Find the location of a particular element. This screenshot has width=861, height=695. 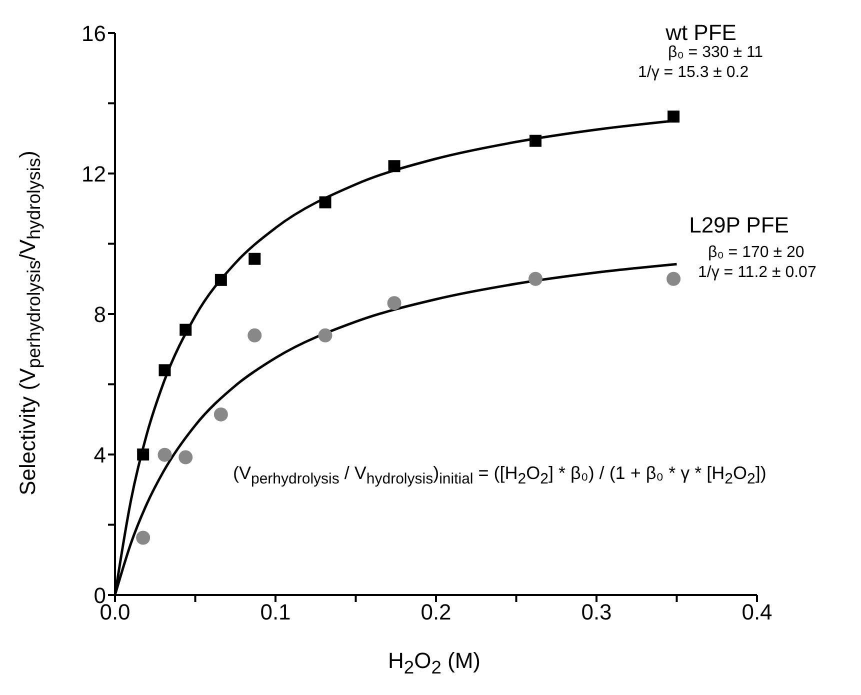

y-tick-label: 16 is located at coordinates (94, 33).